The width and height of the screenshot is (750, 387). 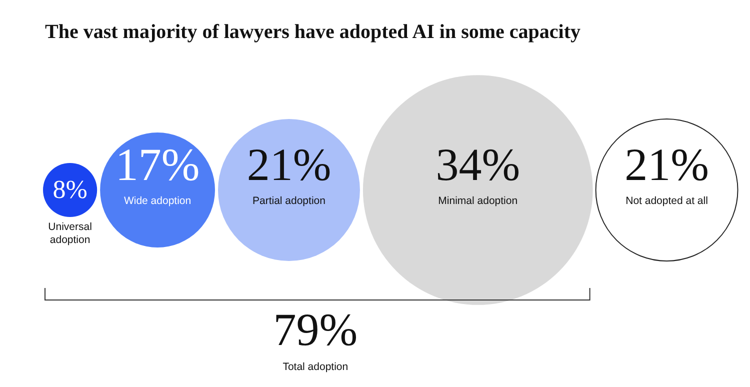 What do you see at coordinates (70, 233) in the screenshot?
I see `category-label: Universal adoption` at bounding box center [70, 233].